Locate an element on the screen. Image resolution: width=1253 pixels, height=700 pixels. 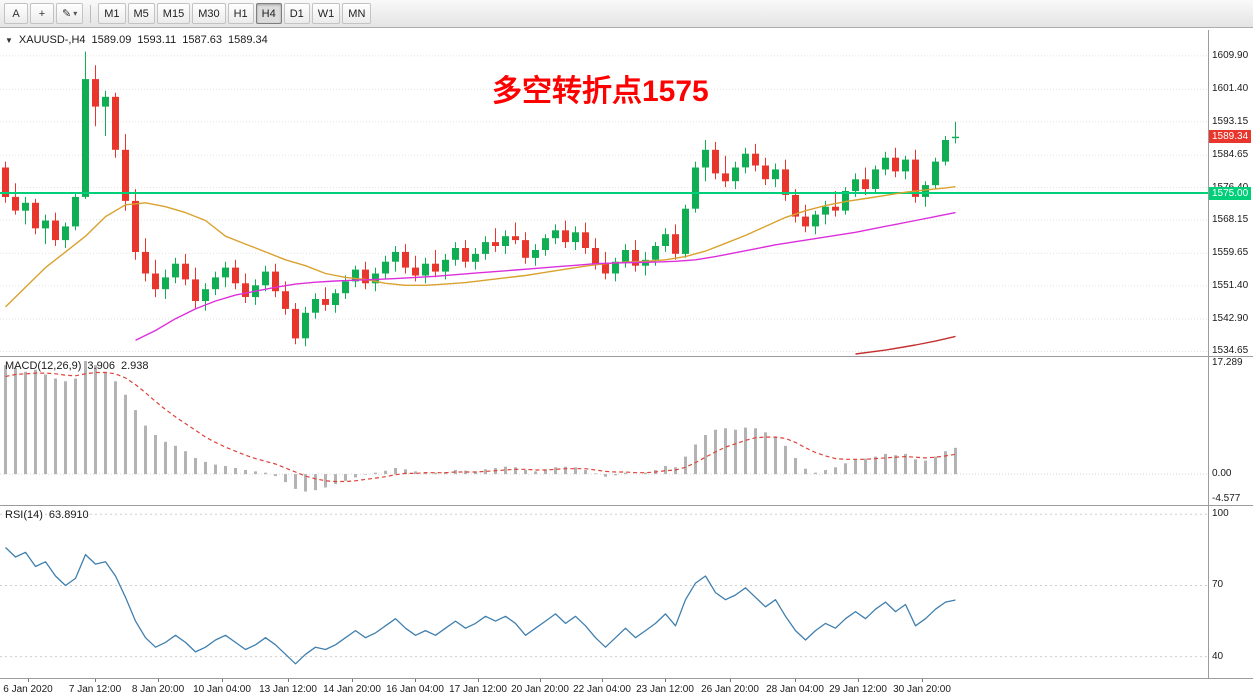
toolbar-separator is located at coordinates (91, 13).